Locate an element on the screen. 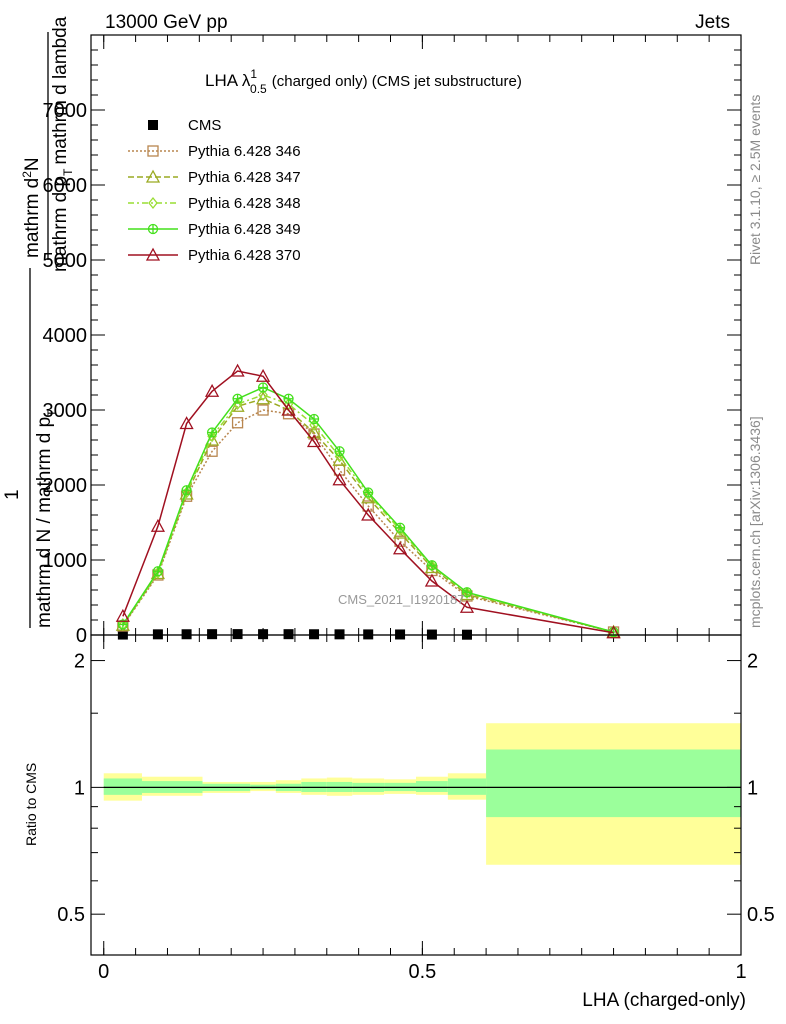 This screenshot has height=1024, width=786. rivet-label: Rivet 3.1.10, ≥ 2.5M events is located at coordinates (755, 180).